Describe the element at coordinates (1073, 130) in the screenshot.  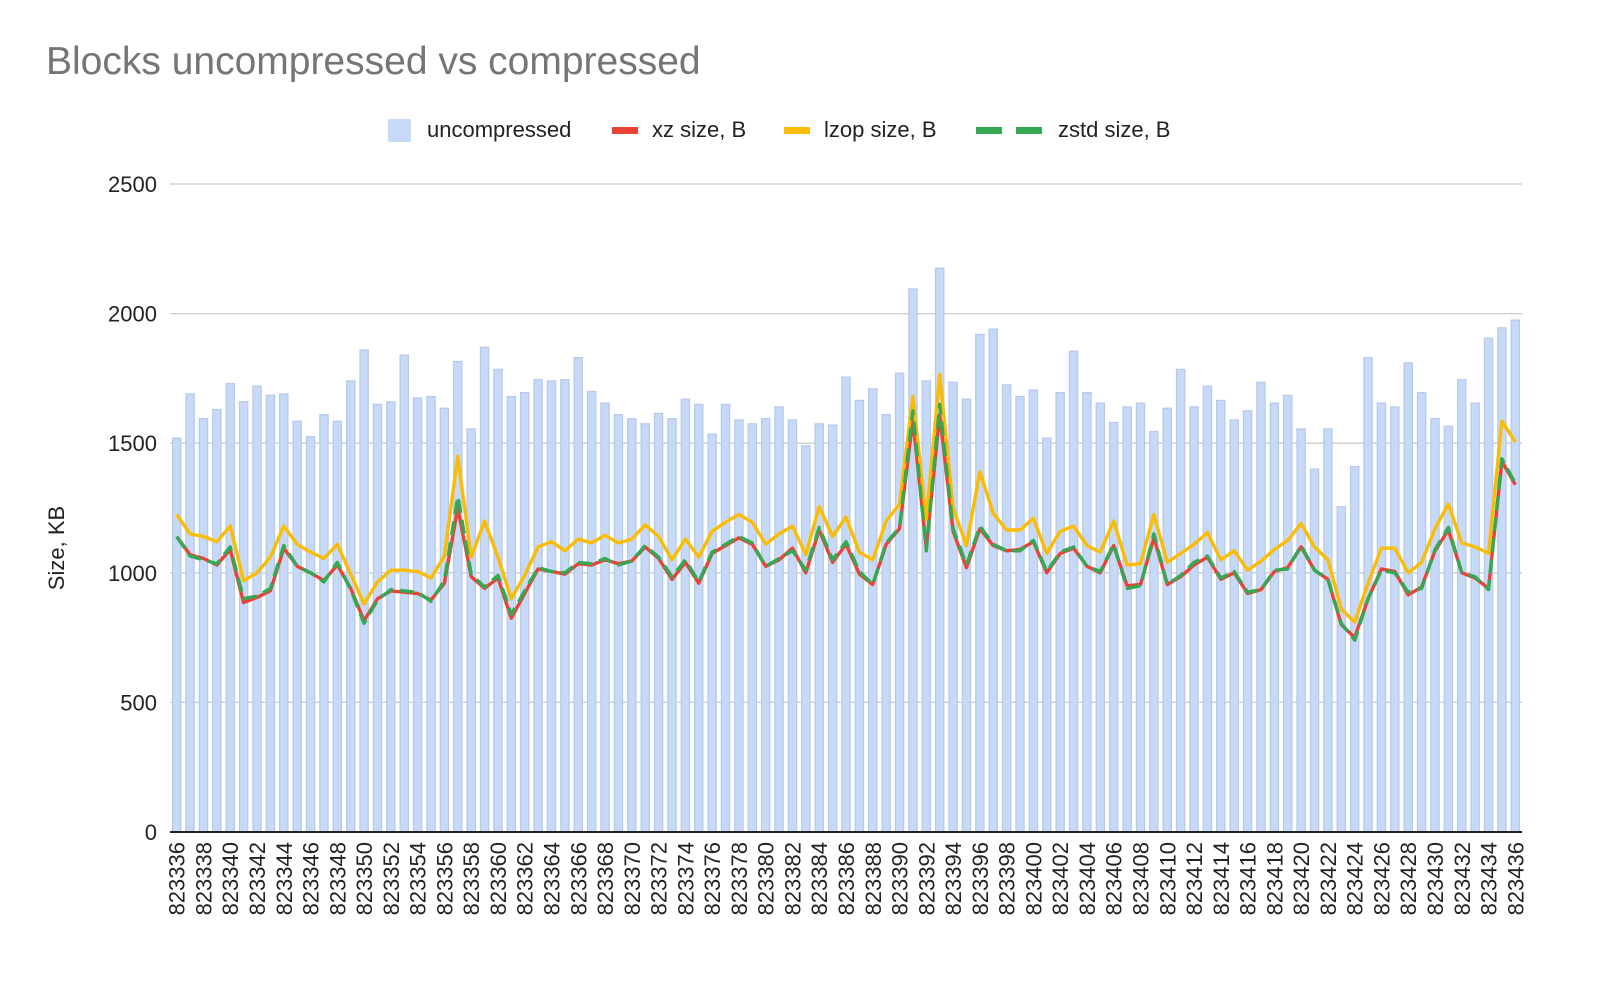
I see `legend-item-zstd: zstd size, B` at that location.